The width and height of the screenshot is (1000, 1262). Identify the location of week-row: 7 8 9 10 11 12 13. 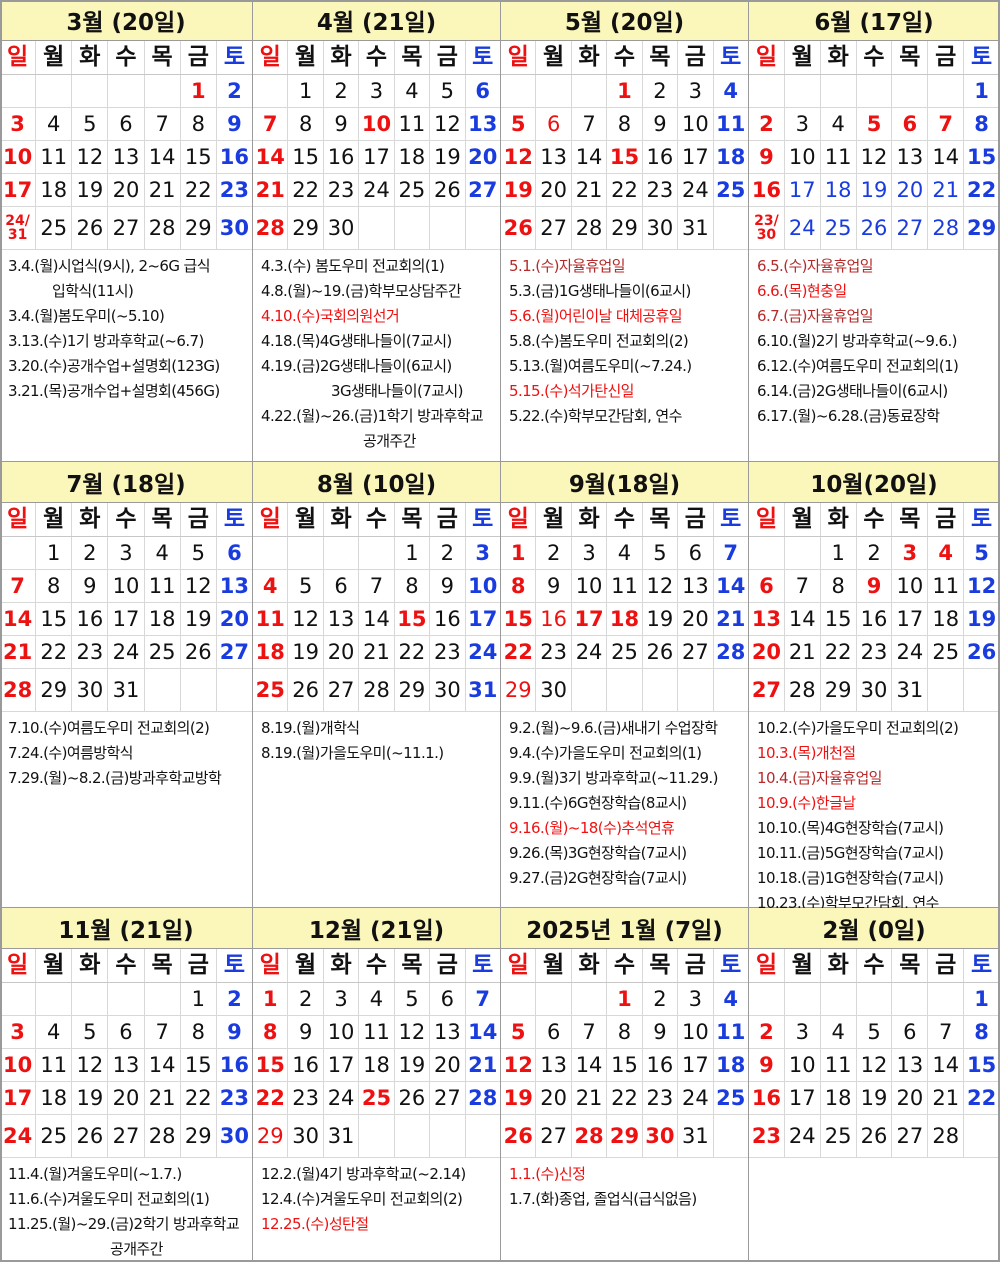
(126, 586).